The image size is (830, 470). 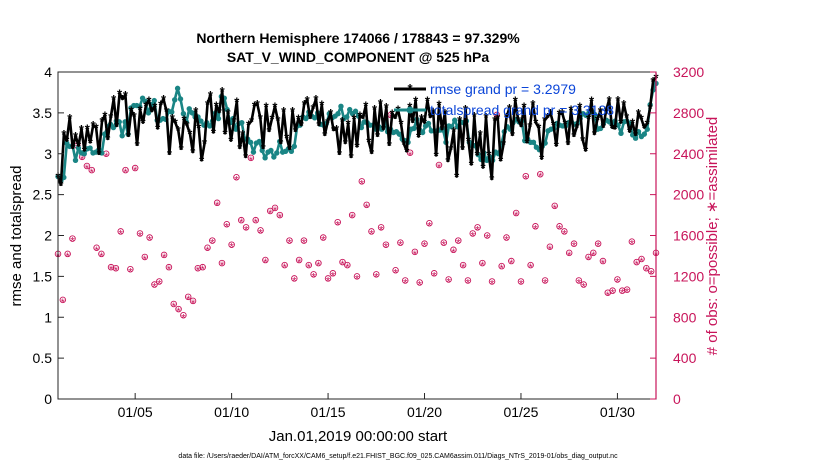 I want to click on y-axis-left-label: rmse and totalspread, so click(x=16, y=236).